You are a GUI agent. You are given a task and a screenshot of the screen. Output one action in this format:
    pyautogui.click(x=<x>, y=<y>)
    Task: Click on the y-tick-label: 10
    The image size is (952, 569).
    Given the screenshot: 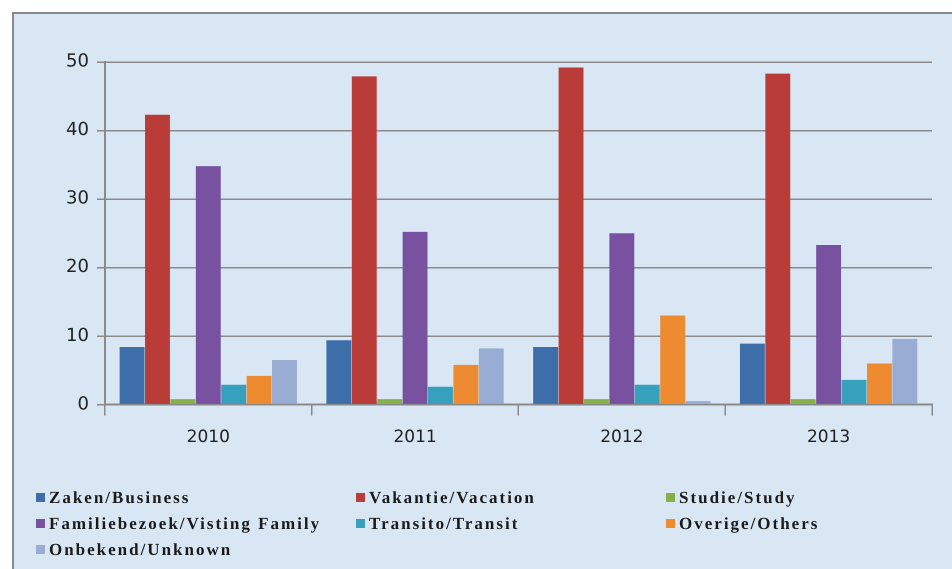 What is the action you would take?
    pyautogui.click(x=77, y=335)
    